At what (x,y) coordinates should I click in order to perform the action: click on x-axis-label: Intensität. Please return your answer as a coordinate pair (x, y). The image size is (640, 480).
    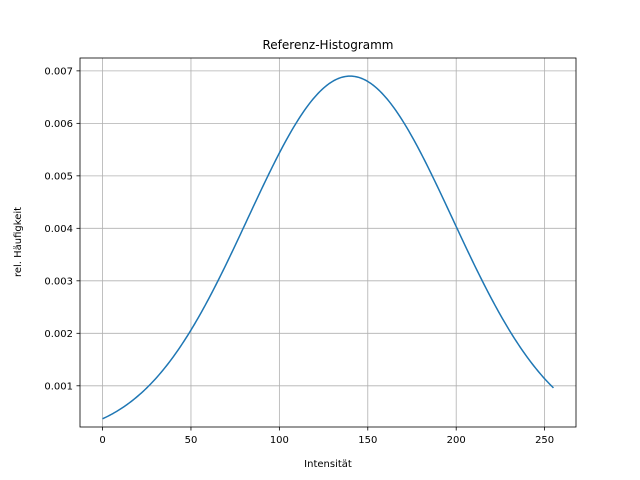
    Looking at the image, I should click on (328, 464).